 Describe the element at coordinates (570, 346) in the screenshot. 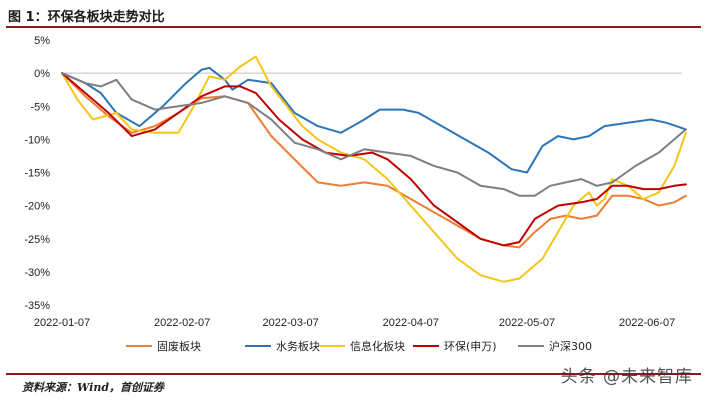

I see `legend-label: 沪深300` at that location.